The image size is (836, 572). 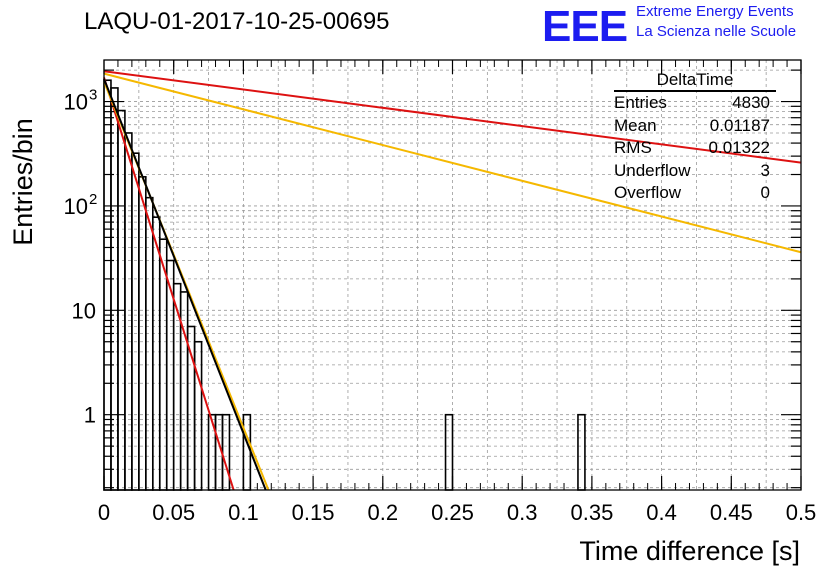 I want to click on x-axis-label: Time difference [s], so click(x=689, y=551).